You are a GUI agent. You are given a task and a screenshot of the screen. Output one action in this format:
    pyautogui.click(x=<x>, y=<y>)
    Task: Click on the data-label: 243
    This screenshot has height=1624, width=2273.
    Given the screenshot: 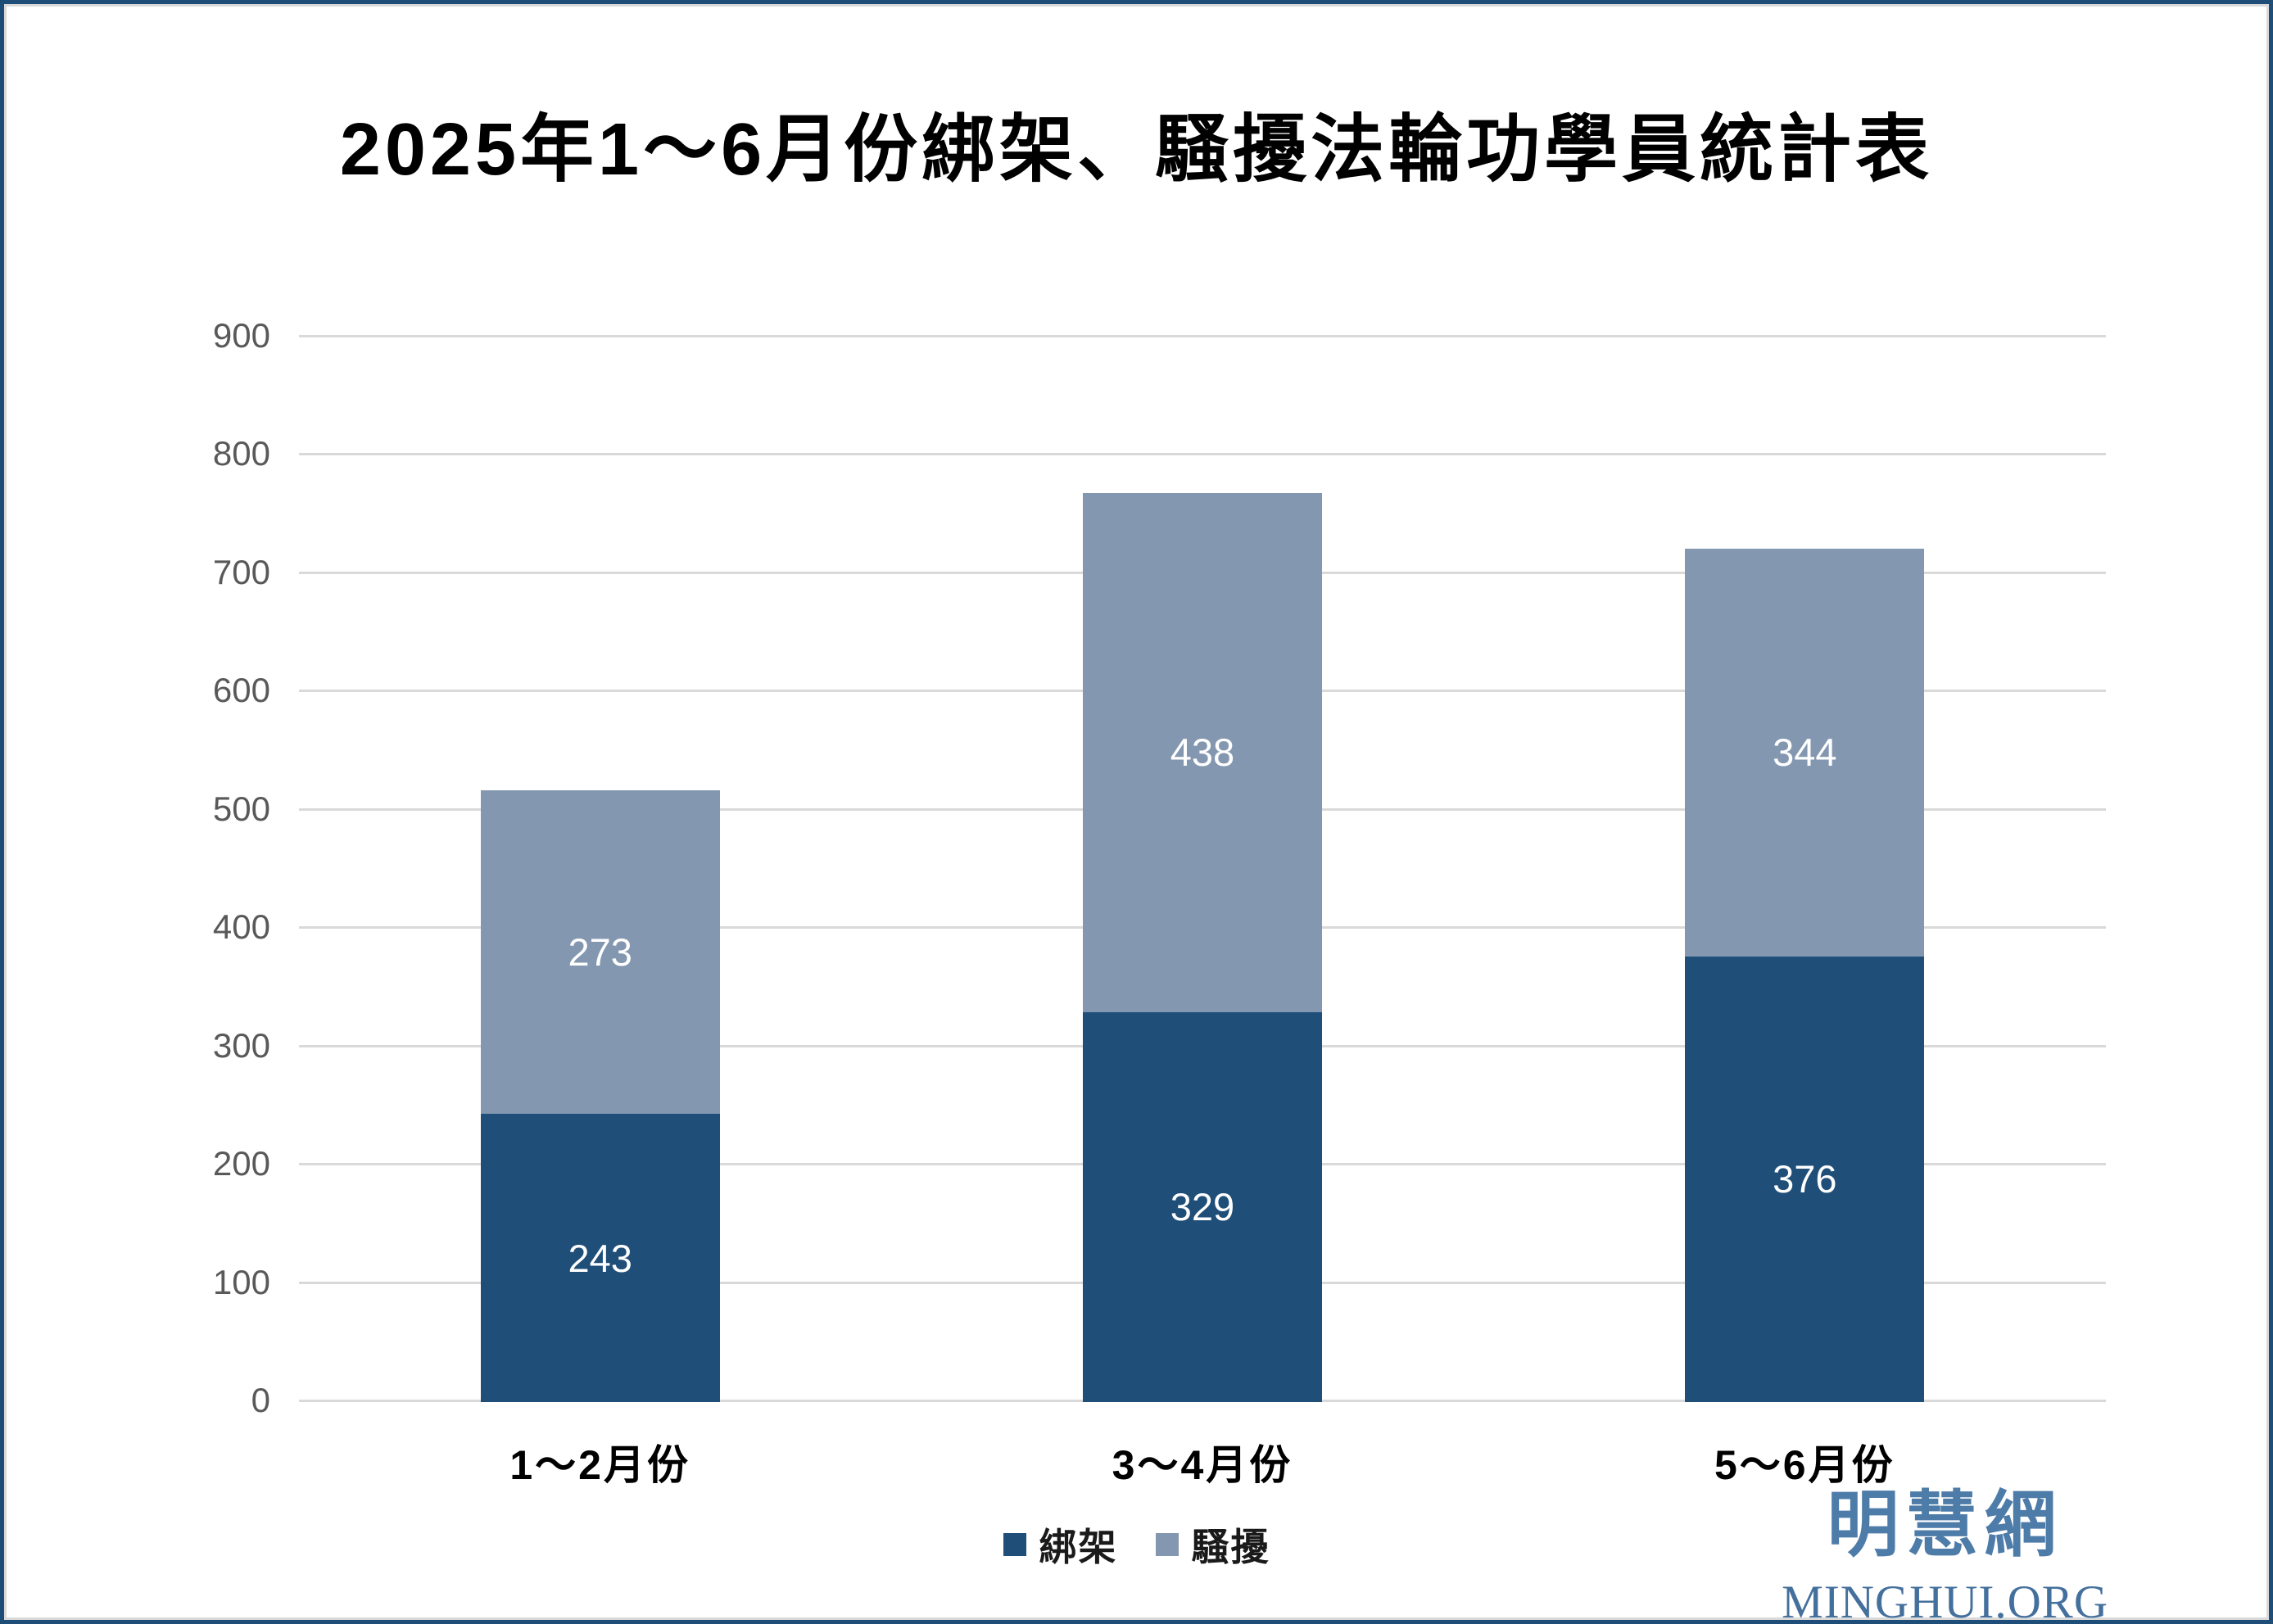 What is the action you would take?
    pyautogui.click(x=600, y=1258)
    